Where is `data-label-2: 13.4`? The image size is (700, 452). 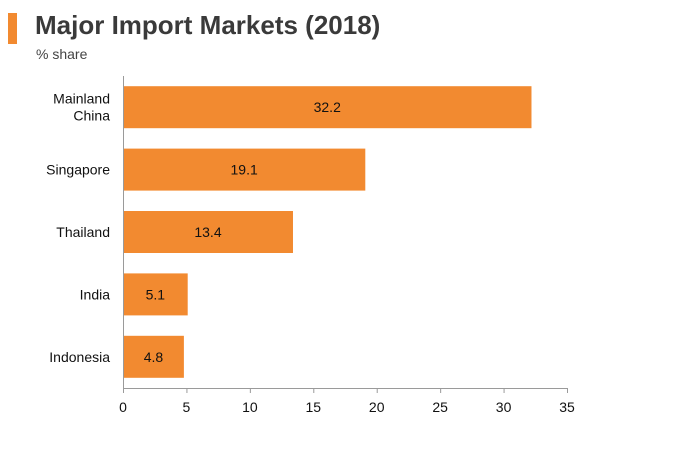 data-label-2: 13.4 is located at coordinates (207, 232).